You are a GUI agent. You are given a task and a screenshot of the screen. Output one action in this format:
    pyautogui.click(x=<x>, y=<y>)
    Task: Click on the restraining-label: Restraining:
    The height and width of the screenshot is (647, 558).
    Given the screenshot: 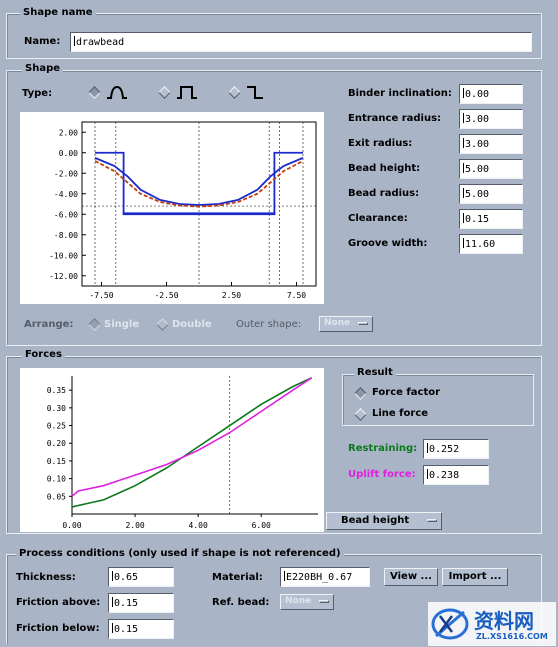 What is the action you would take?
    pyautogui.click(x=383, y=448)
    